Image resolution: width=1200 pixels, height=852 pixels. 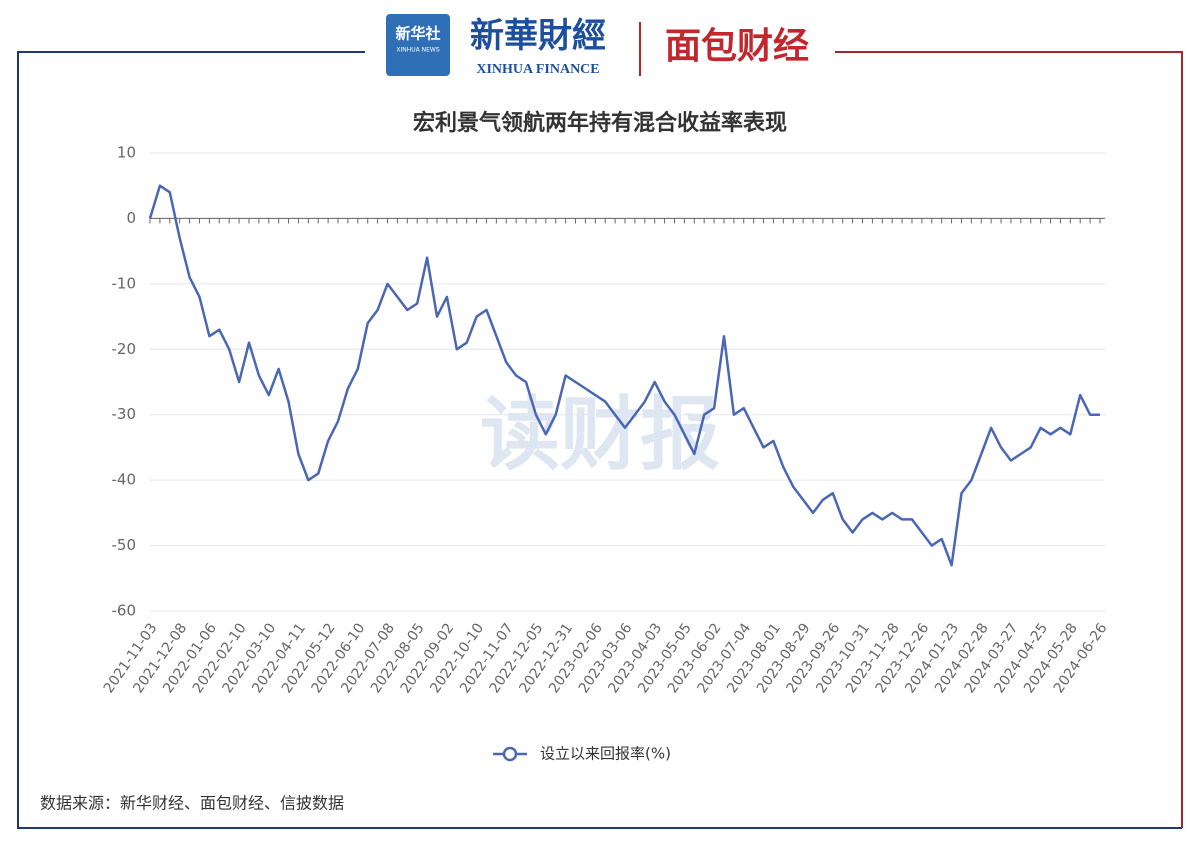 I want to click on watermark: 读财报, so click(x=600, y=434).